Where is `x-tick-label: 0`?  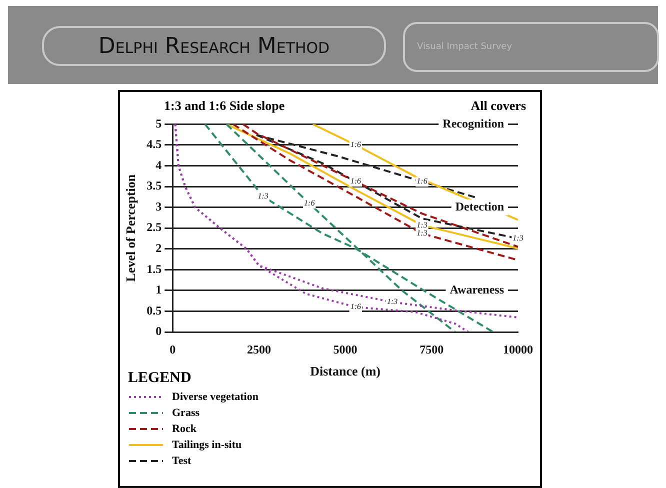 x-tick-label: 0 is located at coordinates (173, 349).